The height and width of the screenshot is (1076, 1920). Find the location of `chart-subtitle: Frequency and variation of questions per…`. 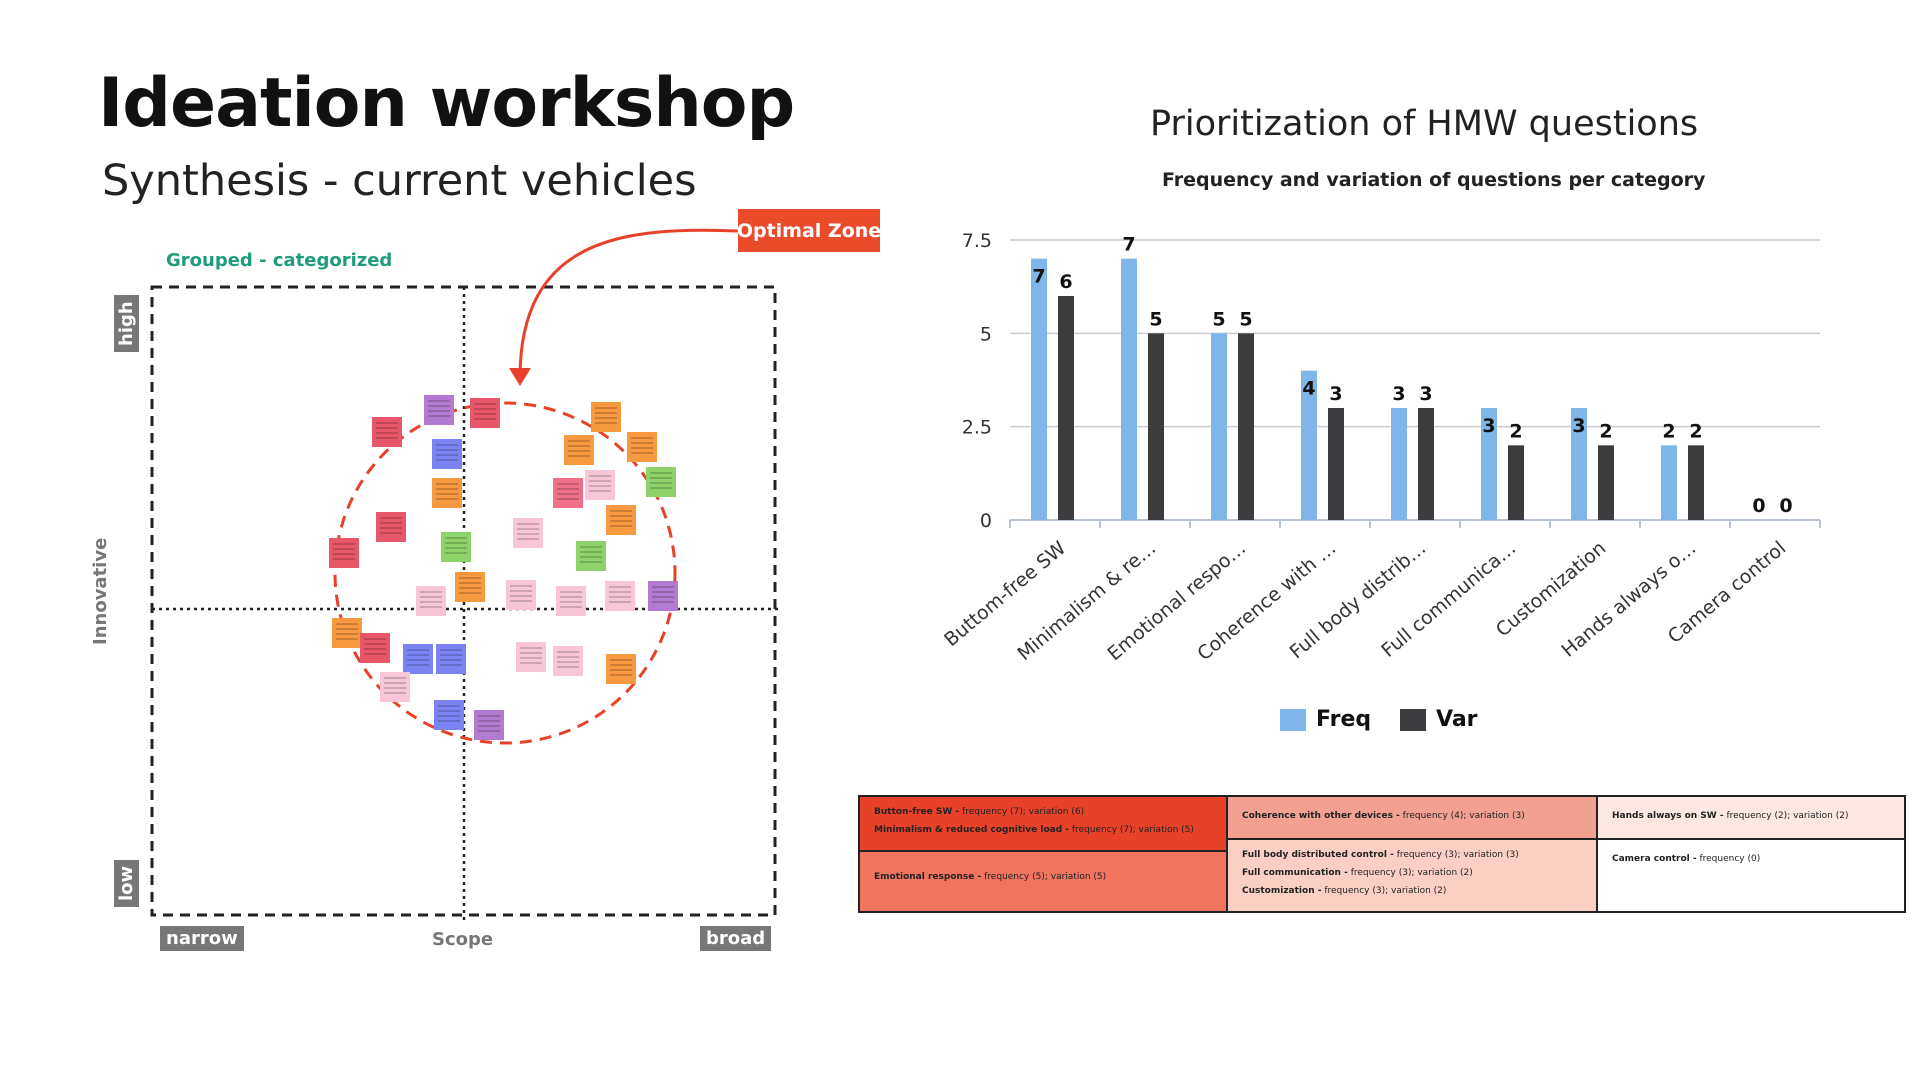

chart-subtitle: Frequency and variation of questions per… is located at coordinates (1434, 180).